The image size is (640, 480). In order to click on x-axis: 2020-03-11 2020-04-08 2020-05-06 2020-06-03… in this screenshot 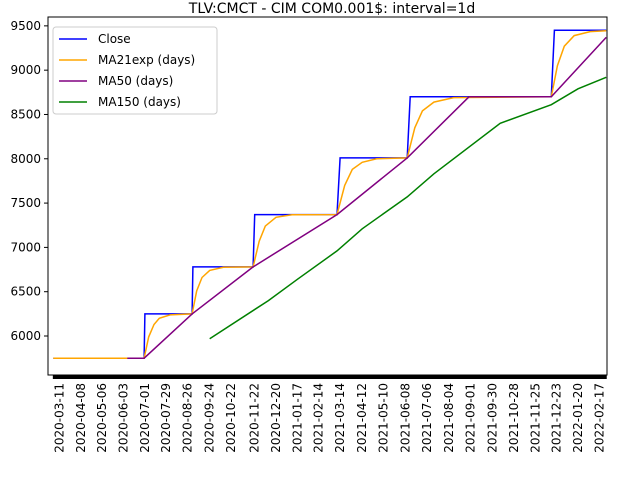, I will do `click(329, 414)`.